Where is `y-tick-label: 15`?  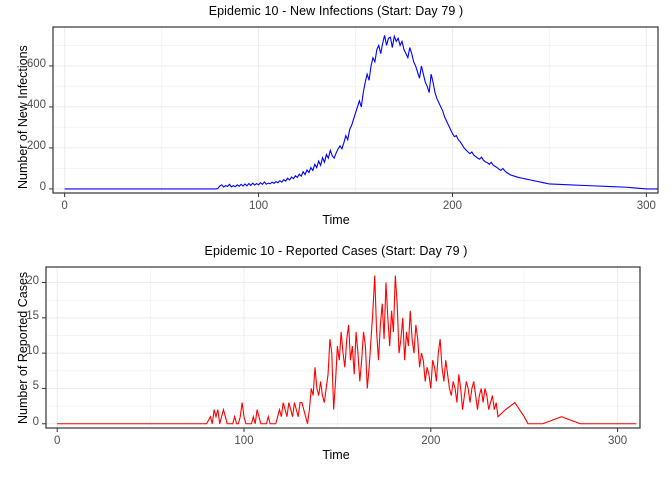 y-tick-label: 15 is located at coordinates (32, 315).